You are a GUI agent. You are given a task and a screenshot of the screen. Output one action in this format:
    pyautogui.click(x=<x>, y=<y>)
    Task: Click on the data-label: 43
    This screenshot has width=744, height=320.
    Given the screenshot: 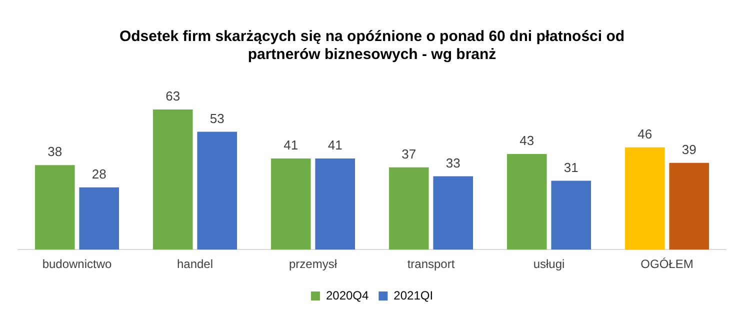 What is the action you would take?
    pyautogui.click(x=527, y=140)
    